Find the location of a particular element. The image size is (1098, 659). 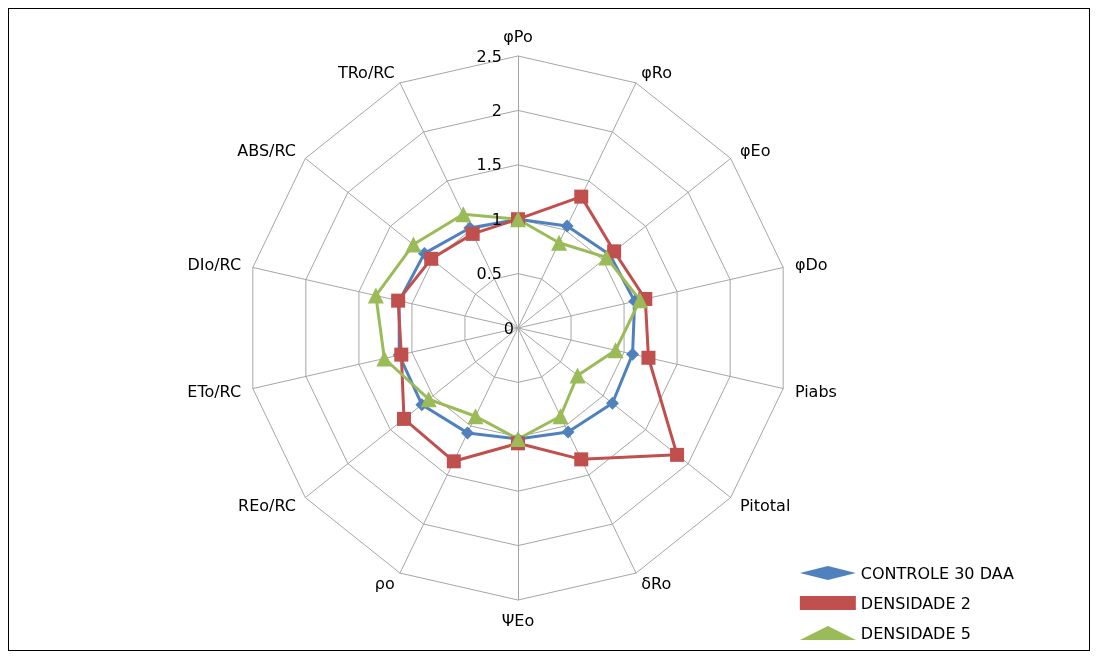

spoke-label: ΨEo is located at coordinates (518, 620).